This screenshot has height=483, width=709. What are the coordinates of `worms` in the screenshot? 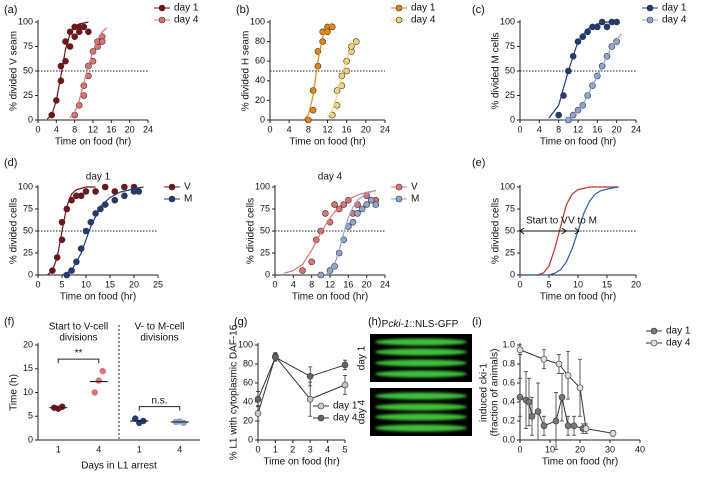 It's located at (421, 385).